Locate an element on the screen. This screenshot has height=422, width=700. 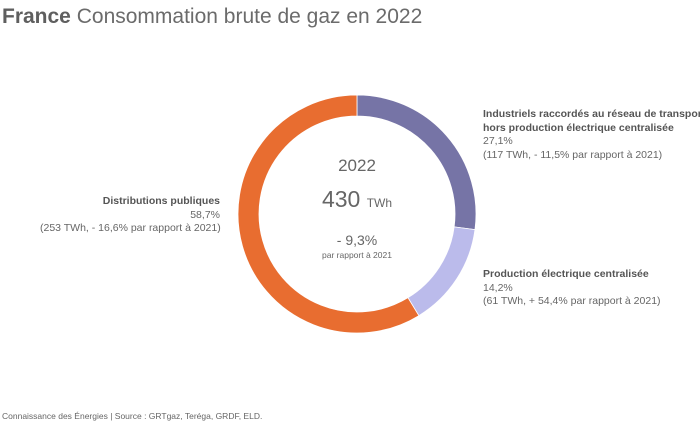
chart-title: France Consommation brute de gaz en 2022 is located at coordinates (212, 17).